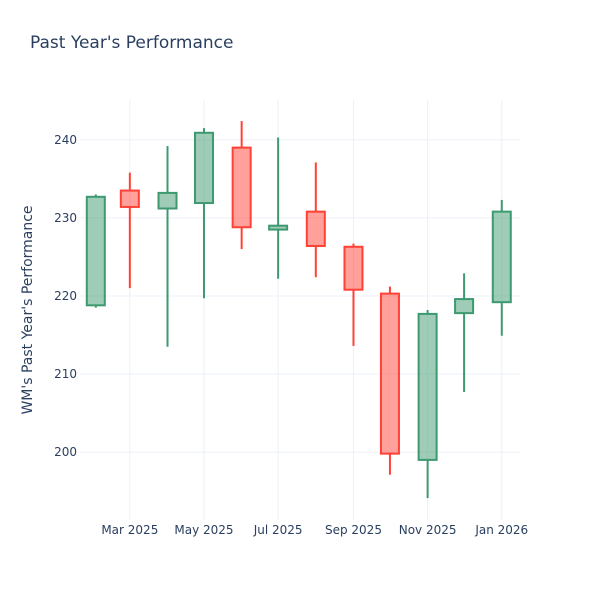 The width and height of the screenshot is (600, 604). I want to click on x-tick-label: Sep 2025, so click(353, 530).